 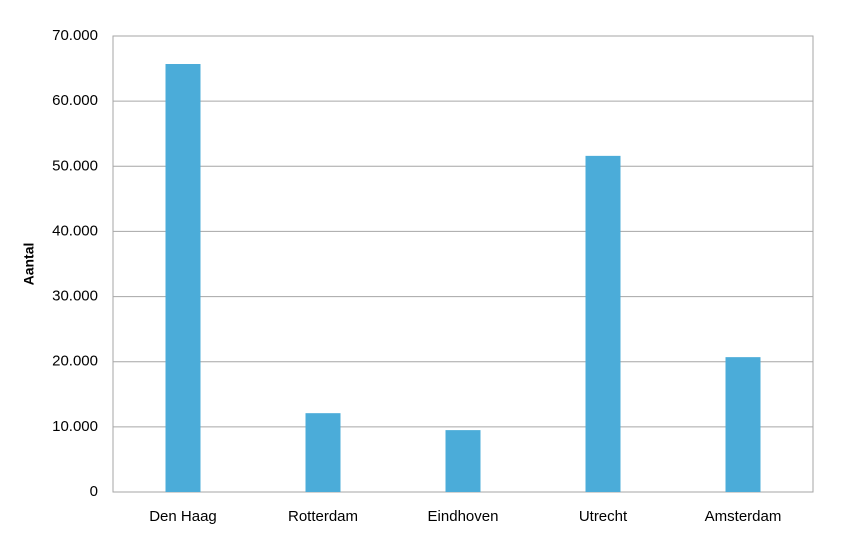 I want to click on y-tick-label: 20.000, so click(x=75, y=361).